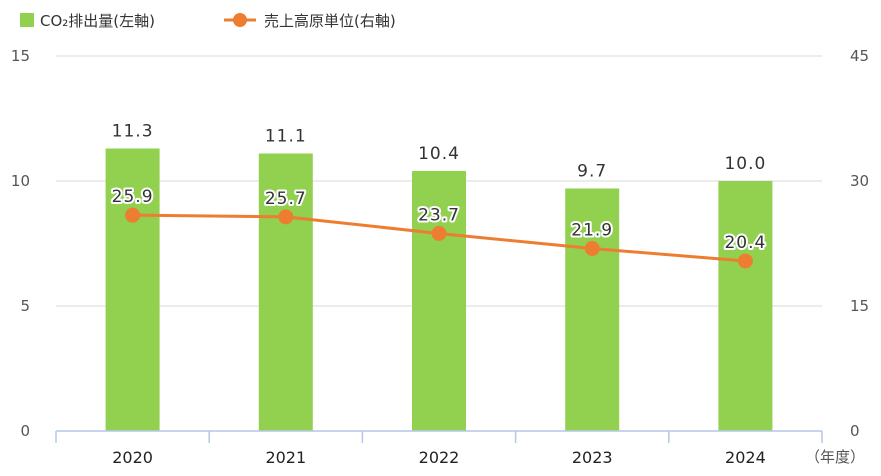 This screenshot has height=476, width=881. What do you see at coordinates (20, 243) in the screenshot?
I see `left-axis-ticks: 0 5 10 15` at bounding box center [20, 243].